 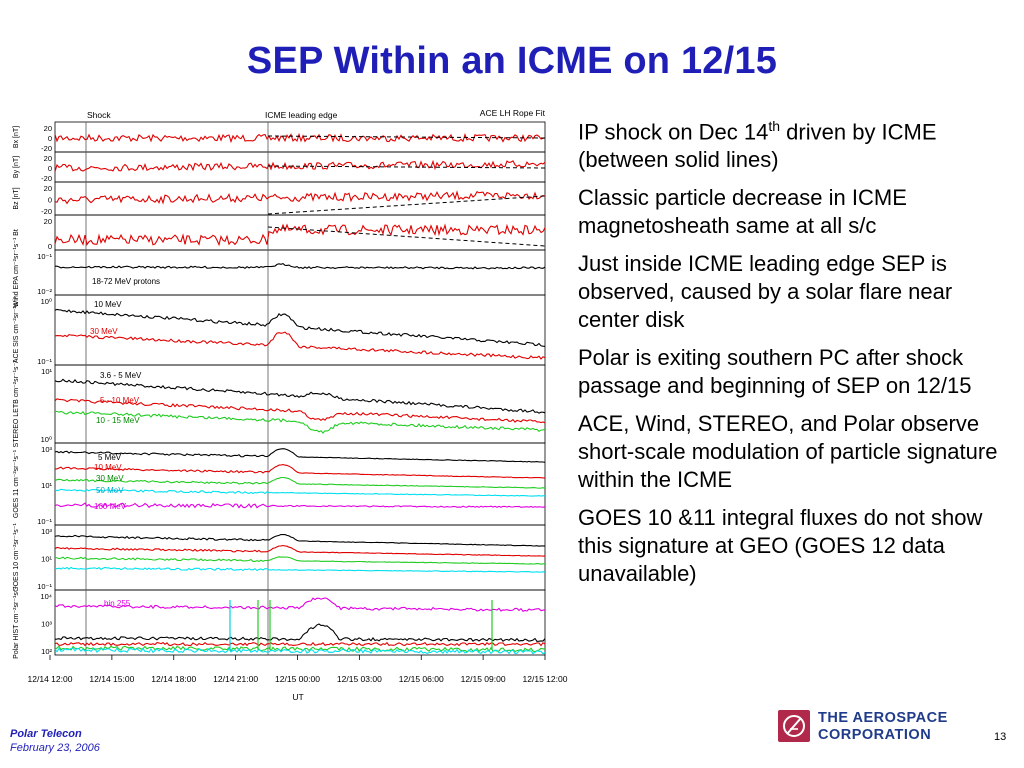 I want to click on ylabel-bt: Bt, so click(x=16, y=232).